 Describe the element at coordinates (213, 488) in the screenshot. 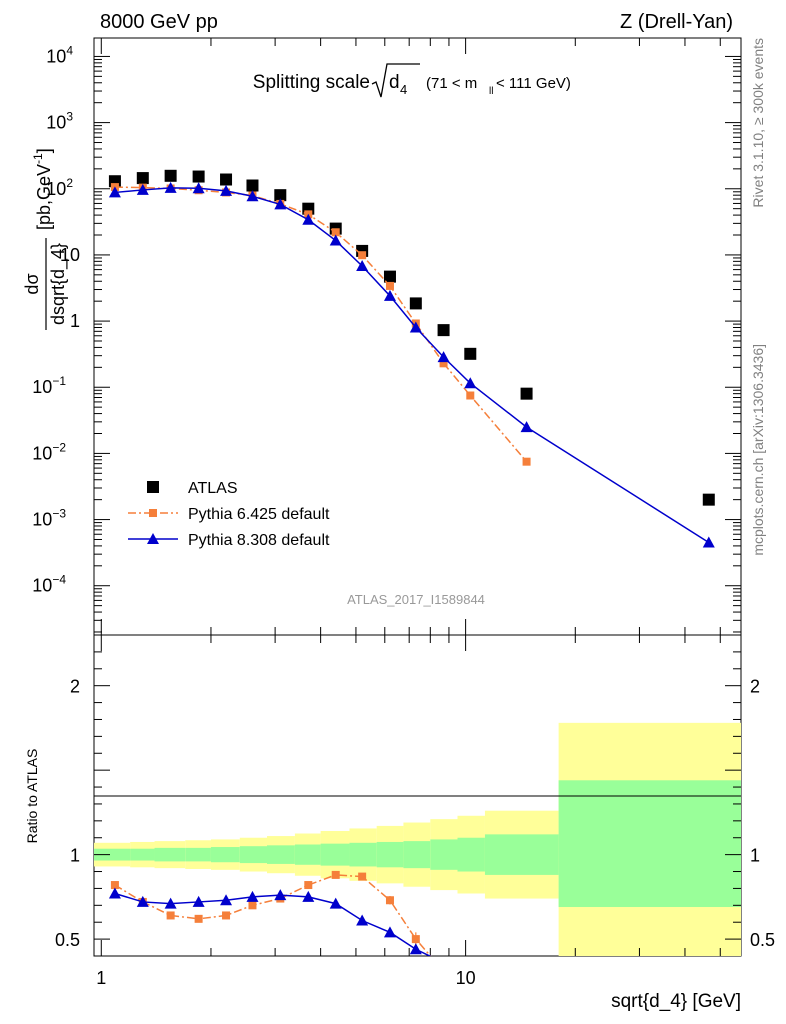

I see `legend-label-data: ATLAS` at that location.